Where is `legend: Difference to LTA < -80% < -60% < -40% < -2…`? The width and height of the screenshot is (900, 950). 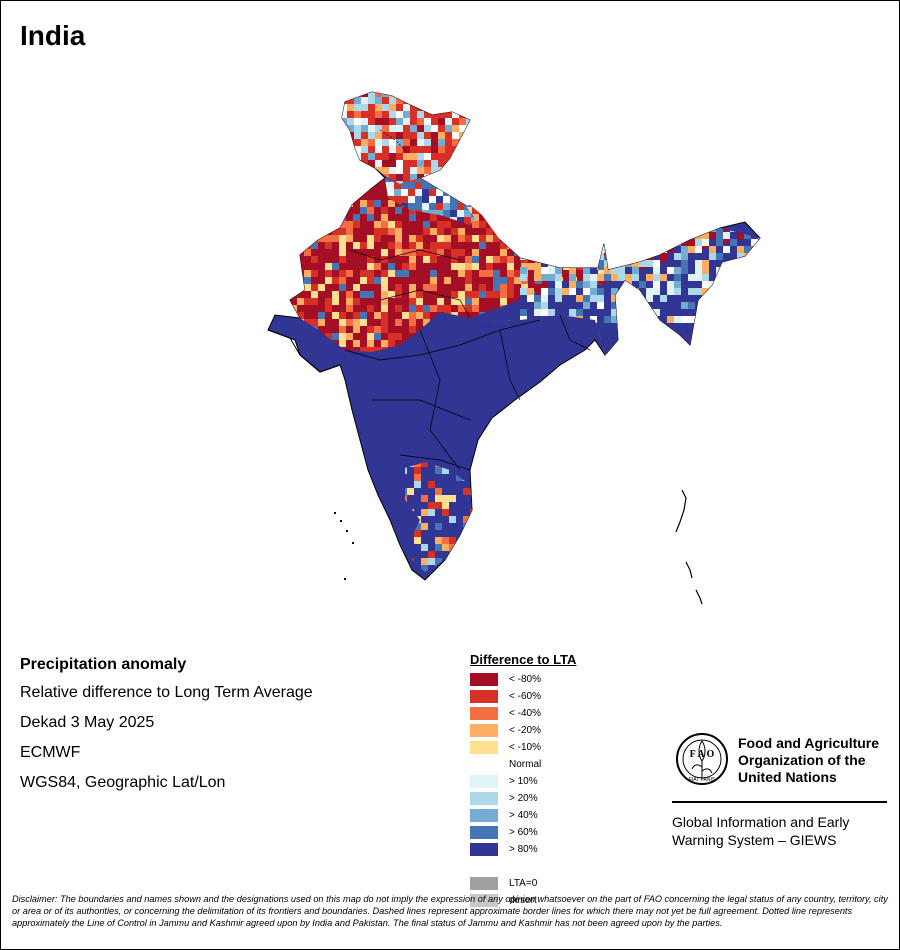
legend: Difference to LTA < -80% < -60% < -40% < -2… is located at coordinates (570, 781).